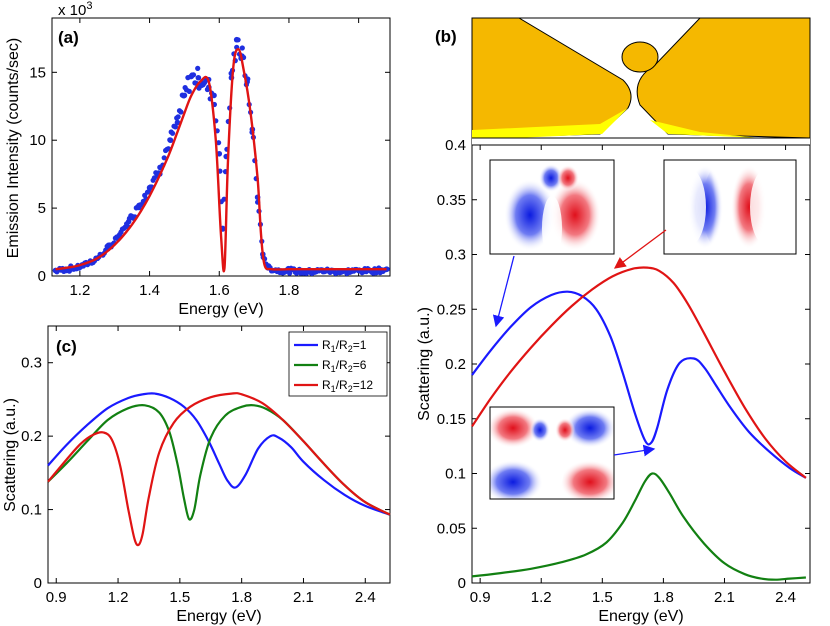  What do you see at coordinates (66, 346) in the screenshot?
I see `panel-c-label: (c)` at bounding box center [66, 346].